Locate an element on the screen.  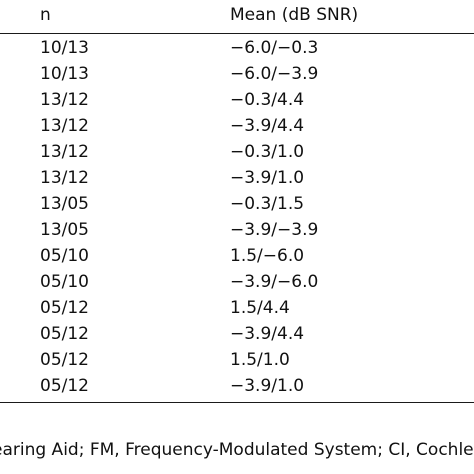
bottom-rule is located at coordinates (237, 402).